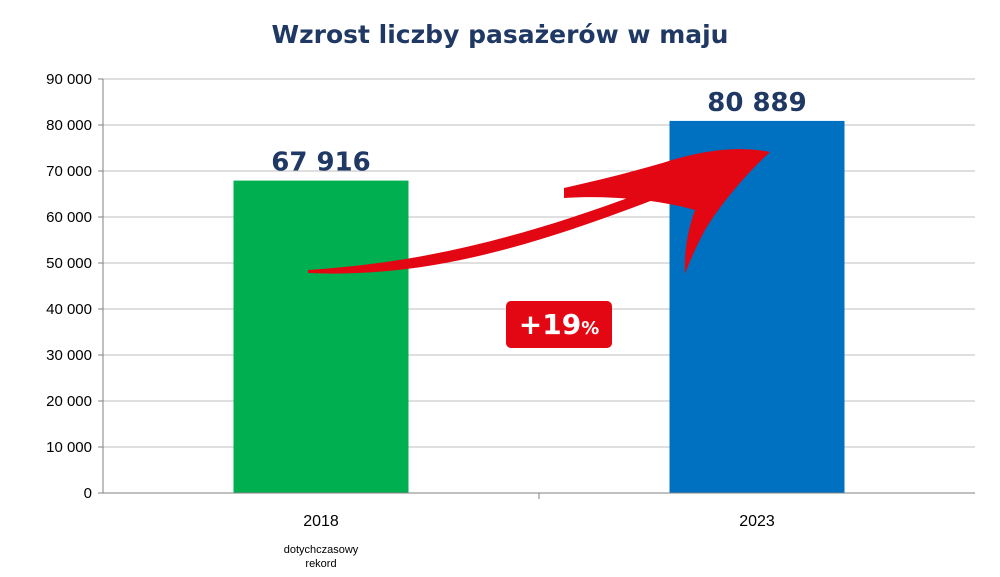 The height and width of the screenshot is (577, 1000). Describe the element at coordinates (500, 34) in the screenshot. I see `chart-title: Wzrost liczby pasażerów w maju` at that location.